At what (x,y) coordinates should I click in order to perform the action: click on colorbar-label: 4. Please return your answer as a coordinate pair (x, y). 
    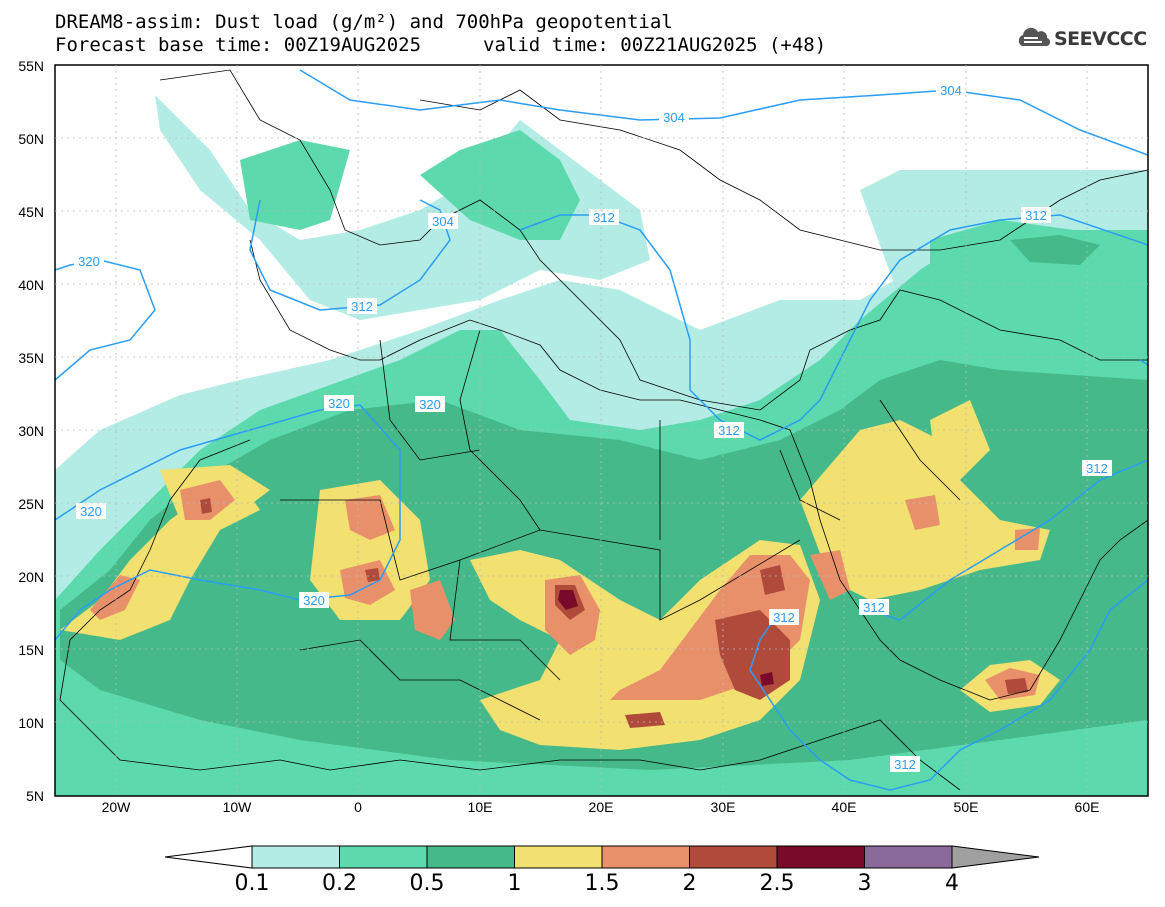
    Looking at the image, I should click on (952, 883).